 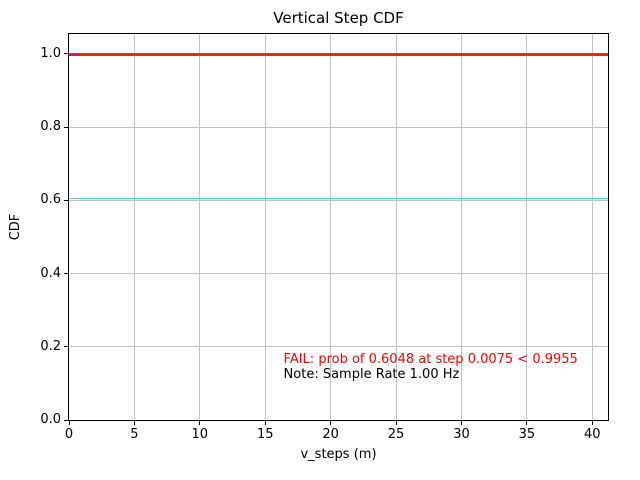 What do you see at coordinates (134, 434) in the screenshot?
I see `x-tick-label-5: 5` at bounding box center [134, 434].